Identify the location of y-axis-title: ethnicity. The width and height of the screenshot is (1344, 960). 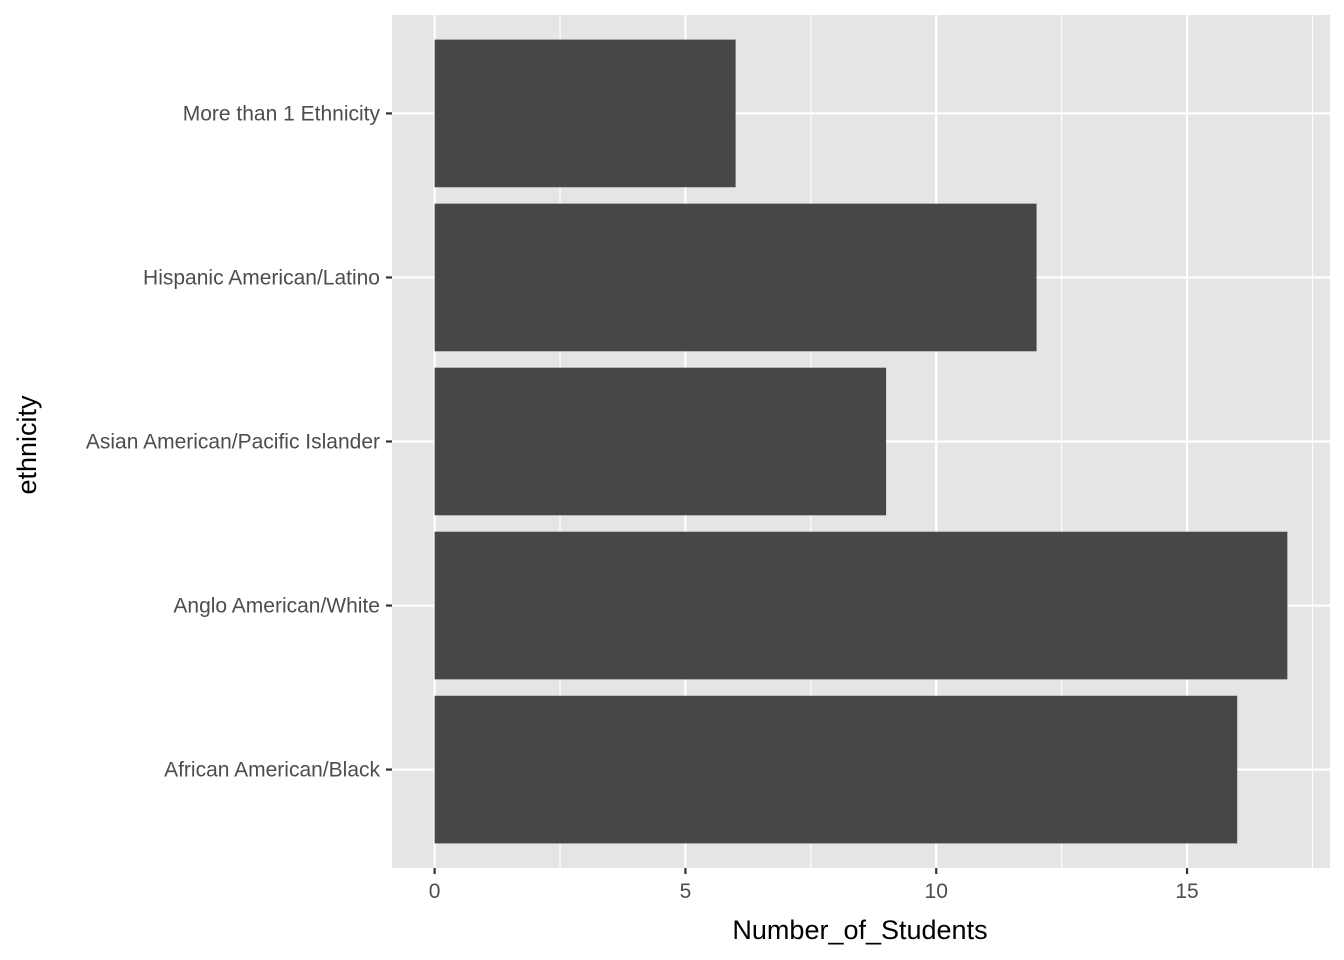
(27, 445).